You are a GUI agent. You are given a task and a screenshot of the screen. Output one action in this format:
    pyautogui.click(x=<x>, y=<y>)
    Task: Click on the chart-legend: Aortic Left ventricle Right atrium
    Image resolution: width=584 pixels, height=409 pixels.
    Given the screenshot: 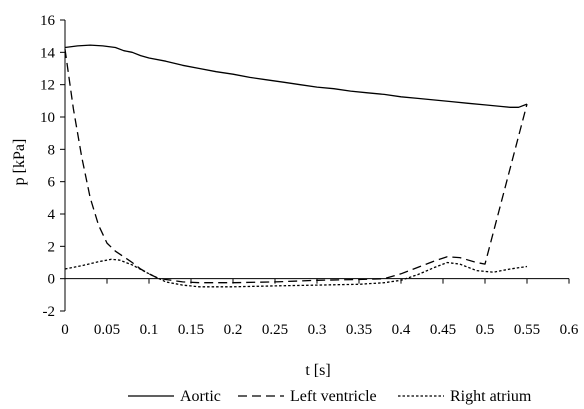 What is the action you would take?
    pyautogui.click(x=330, y=396)
    